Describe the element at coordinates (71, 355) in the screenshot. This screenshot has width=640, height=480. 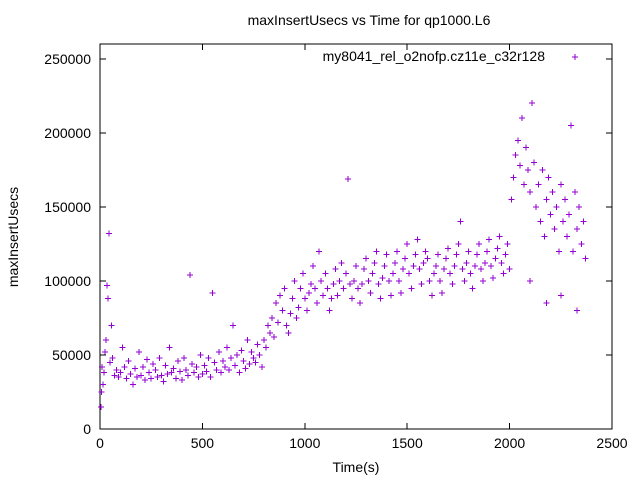
I see `y-tick-label: 50000` at that location.